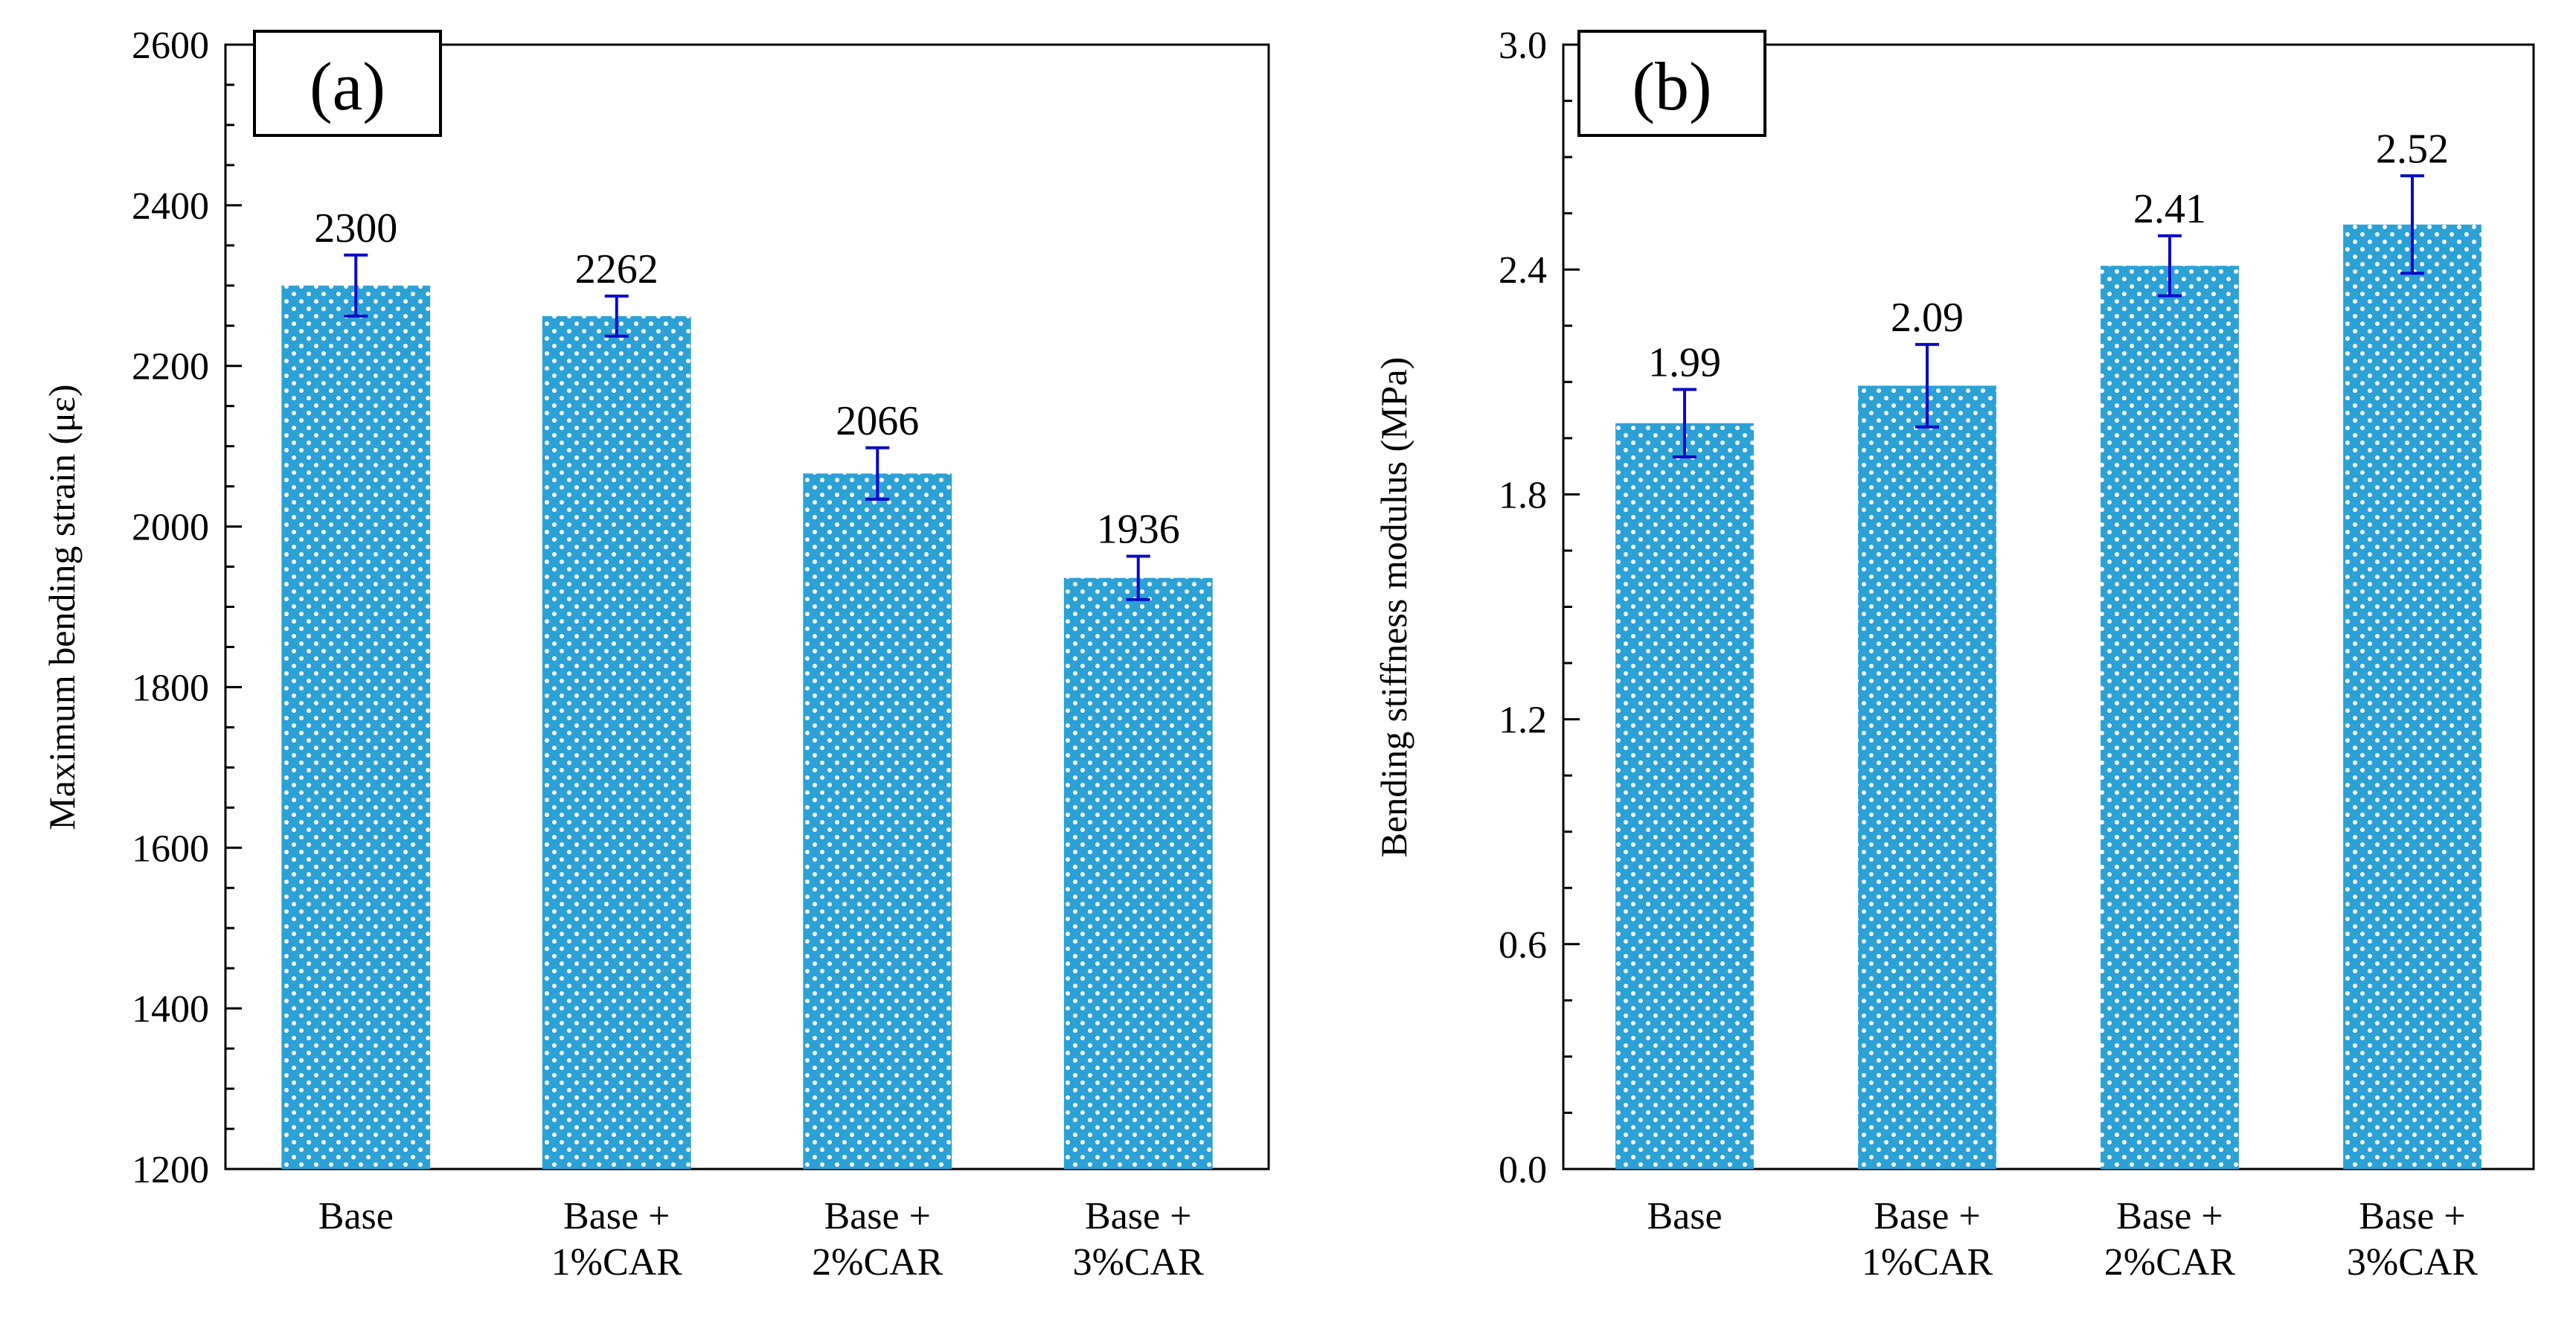  Describe the element at coordinates (1523, 270) in the screenshot. I see `y-tick-label: 2.4` at that location.